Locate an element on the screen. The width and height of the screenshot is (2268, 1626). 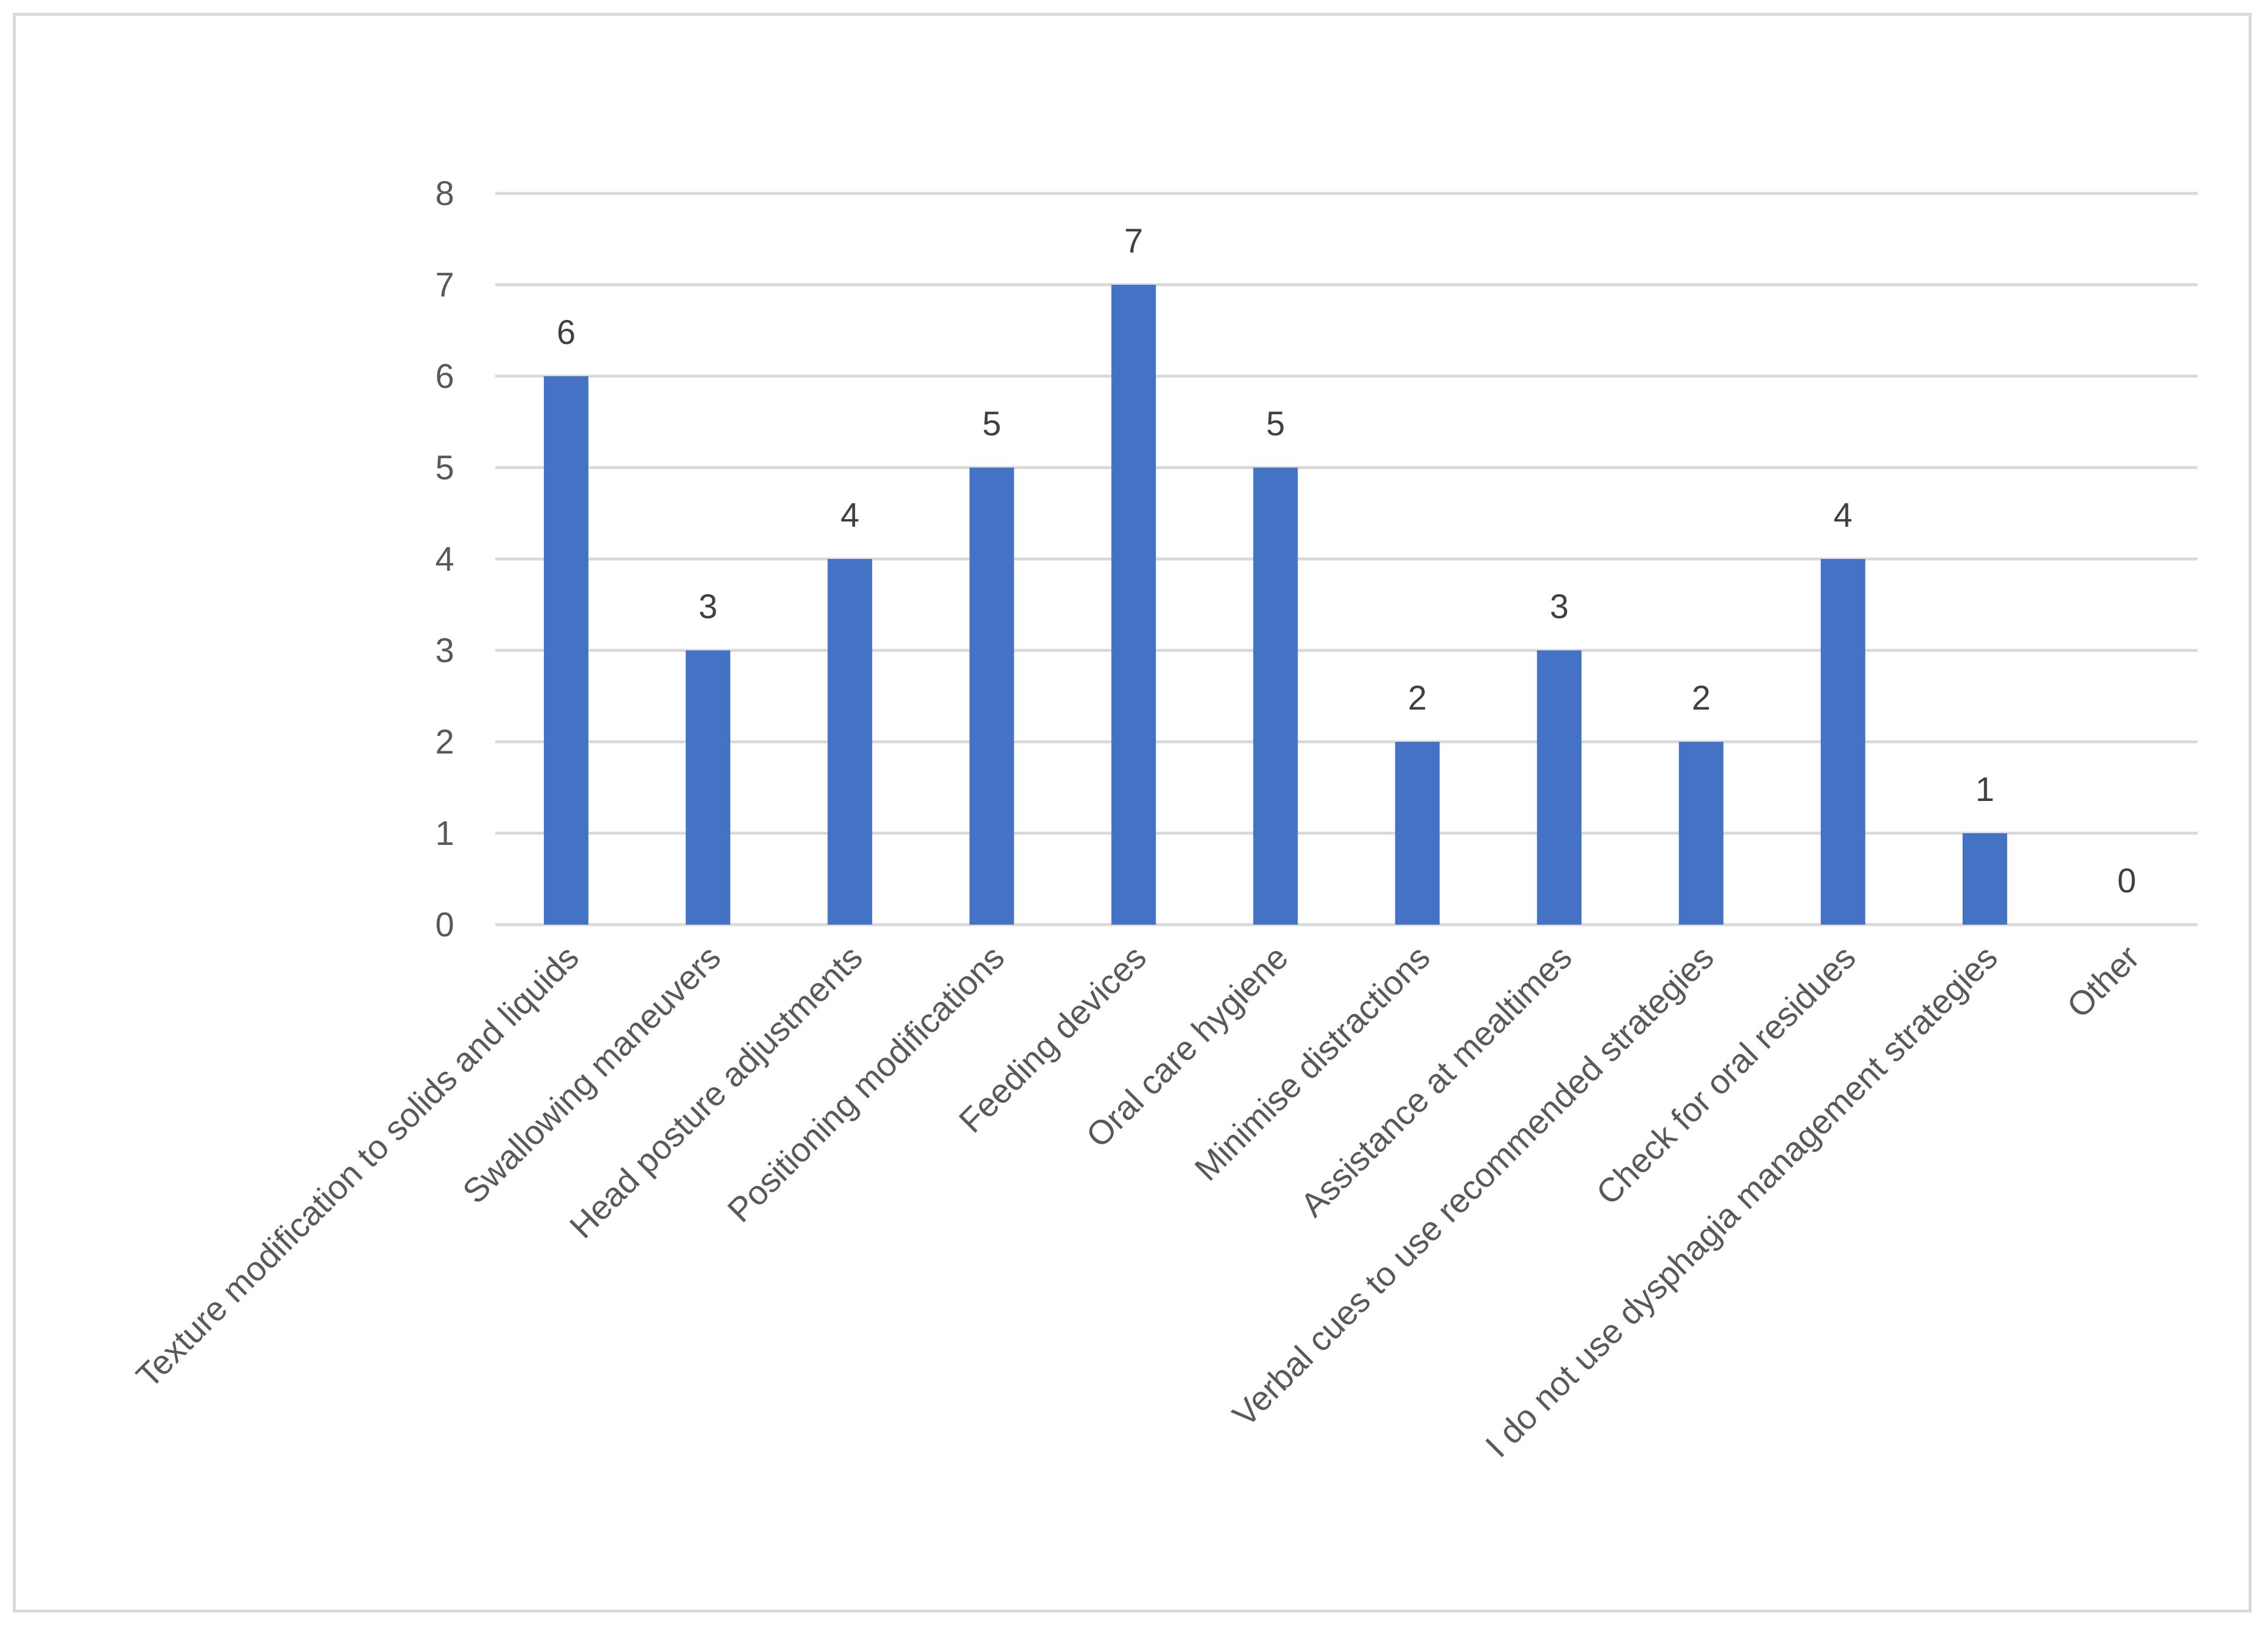
y-tick-label: 1 is located at coordinates (444, 833).